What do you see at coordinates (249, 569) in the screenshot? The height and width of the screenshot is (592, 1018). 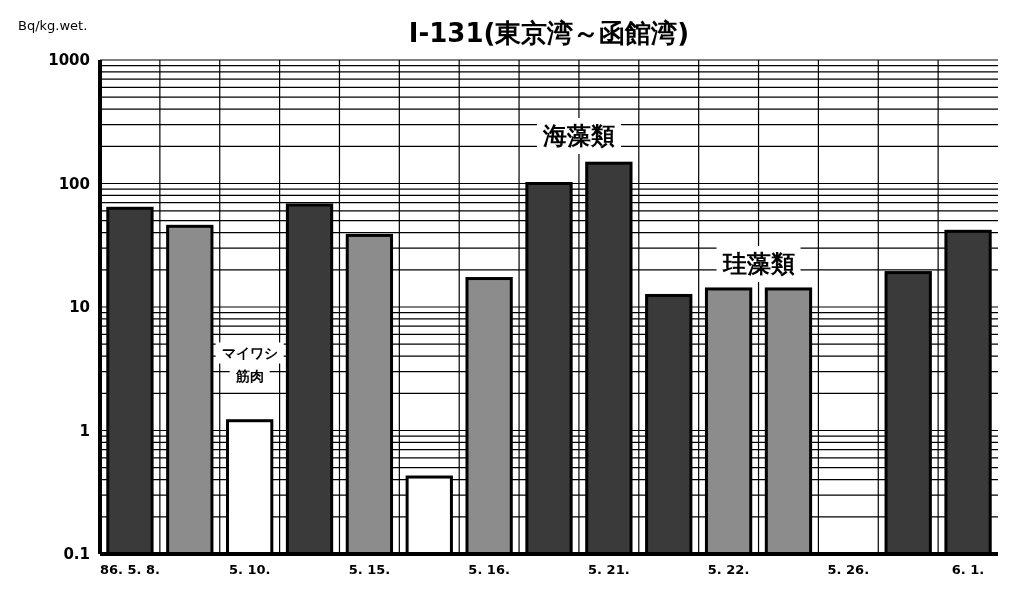 I see `x-tick-label: 5. 10.` at bounding box center [249, 569].